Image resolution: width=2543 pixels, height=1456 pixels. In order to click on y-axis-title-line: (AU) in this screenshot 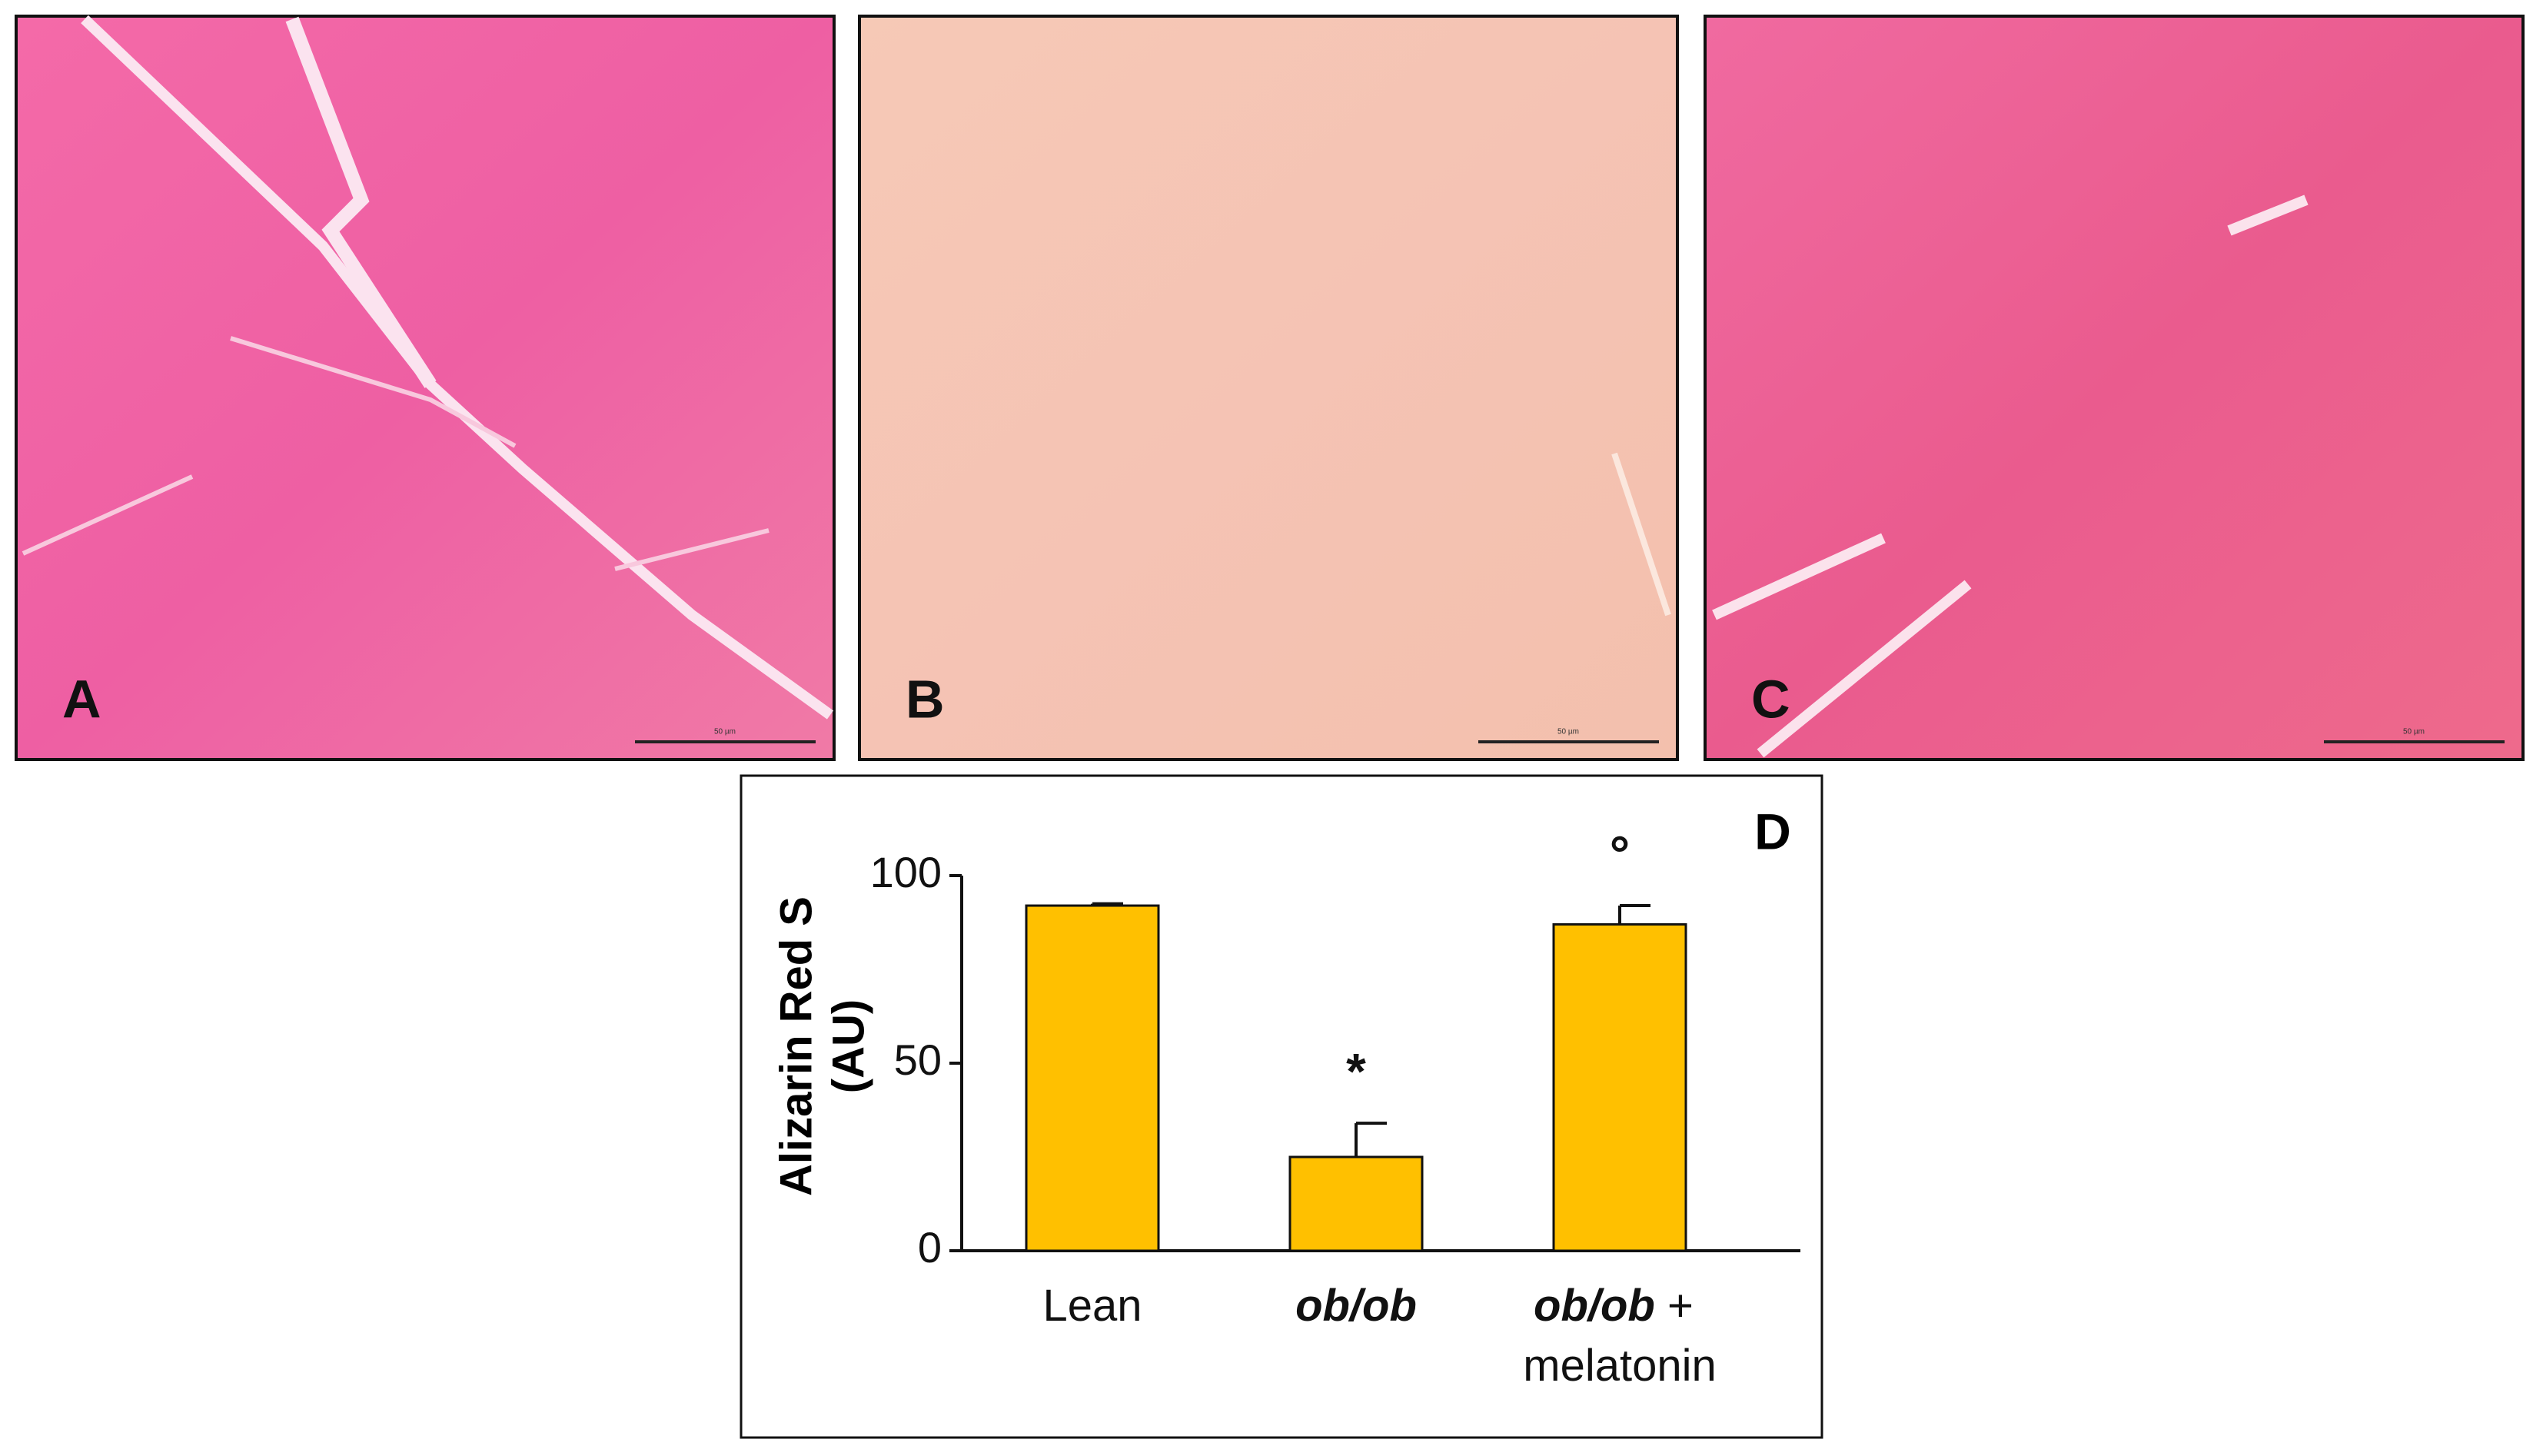, I will do `click(848, 1046)`.